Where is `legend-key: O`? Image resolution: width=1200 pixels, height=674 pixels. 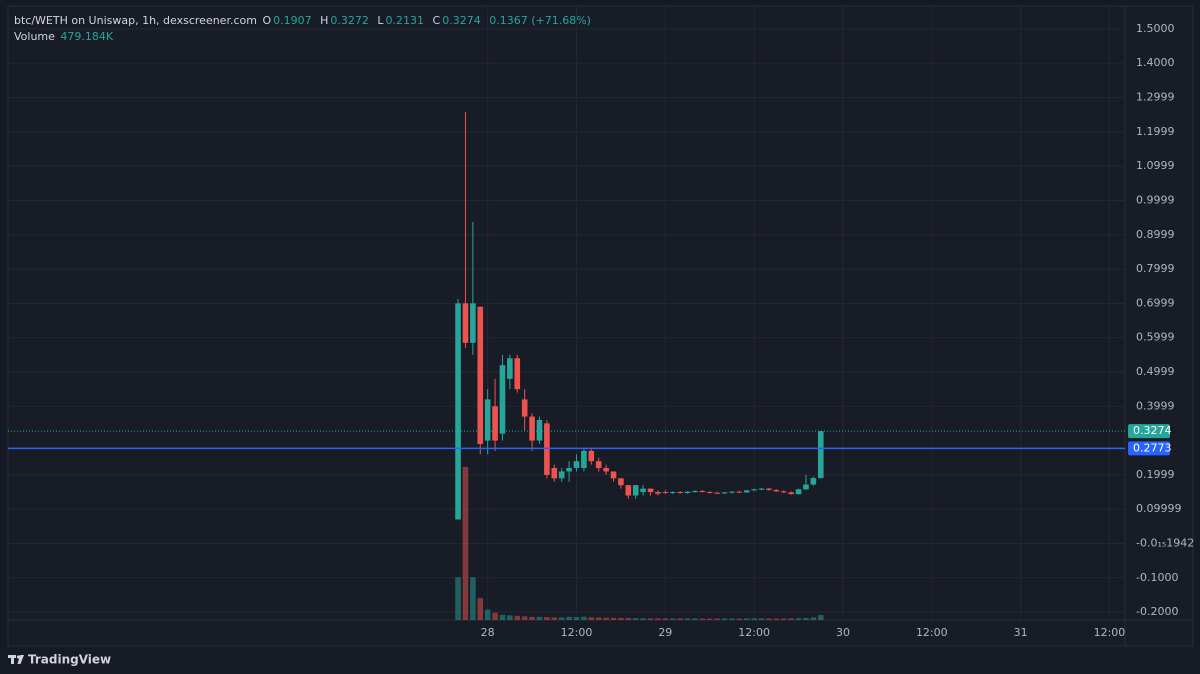
legend-key: O is located at coordinates (267, 20).